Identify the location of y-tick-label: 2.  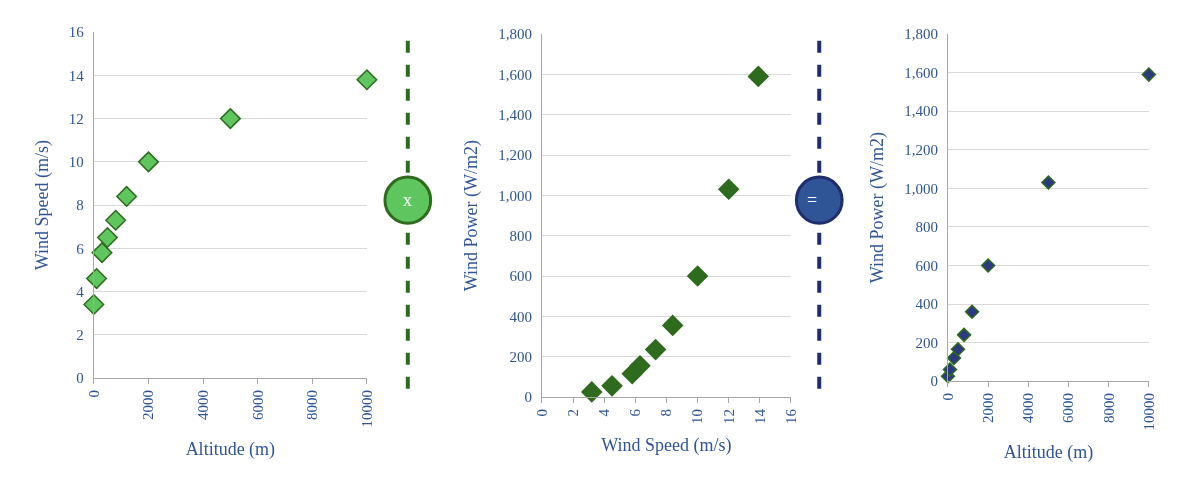
(80, 335).